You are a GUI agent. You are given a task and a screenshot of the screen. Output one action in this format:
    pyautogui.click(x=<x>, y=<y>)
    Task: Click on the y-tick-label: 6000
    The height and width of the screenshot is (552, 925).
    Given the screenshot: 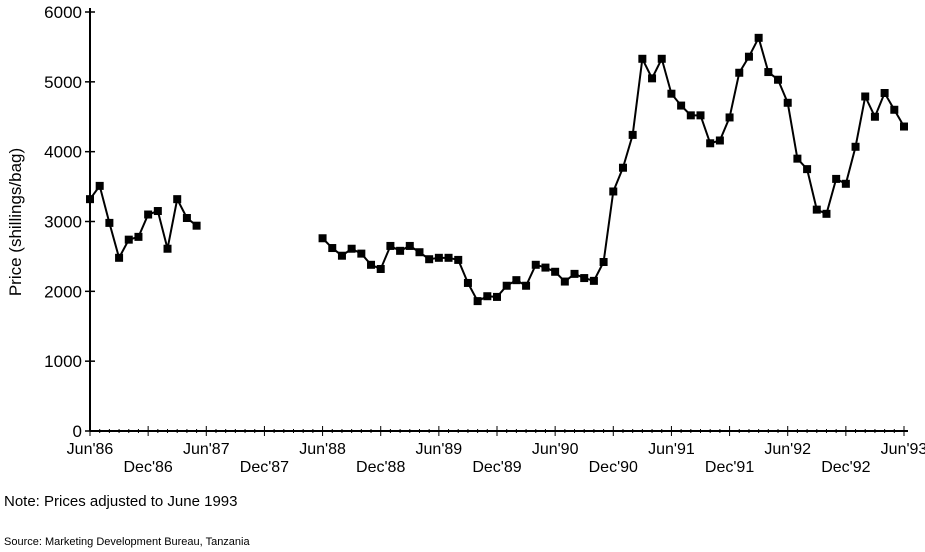 What is the action you would take?
    pyautogui.click(x=63, y=12)
    